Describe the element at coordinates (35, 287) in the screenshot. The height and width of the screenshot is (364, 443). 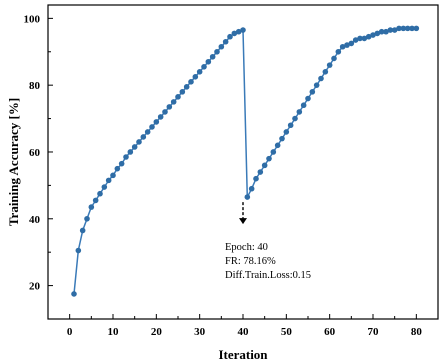
I see `y-tick-label: 20` at that location.